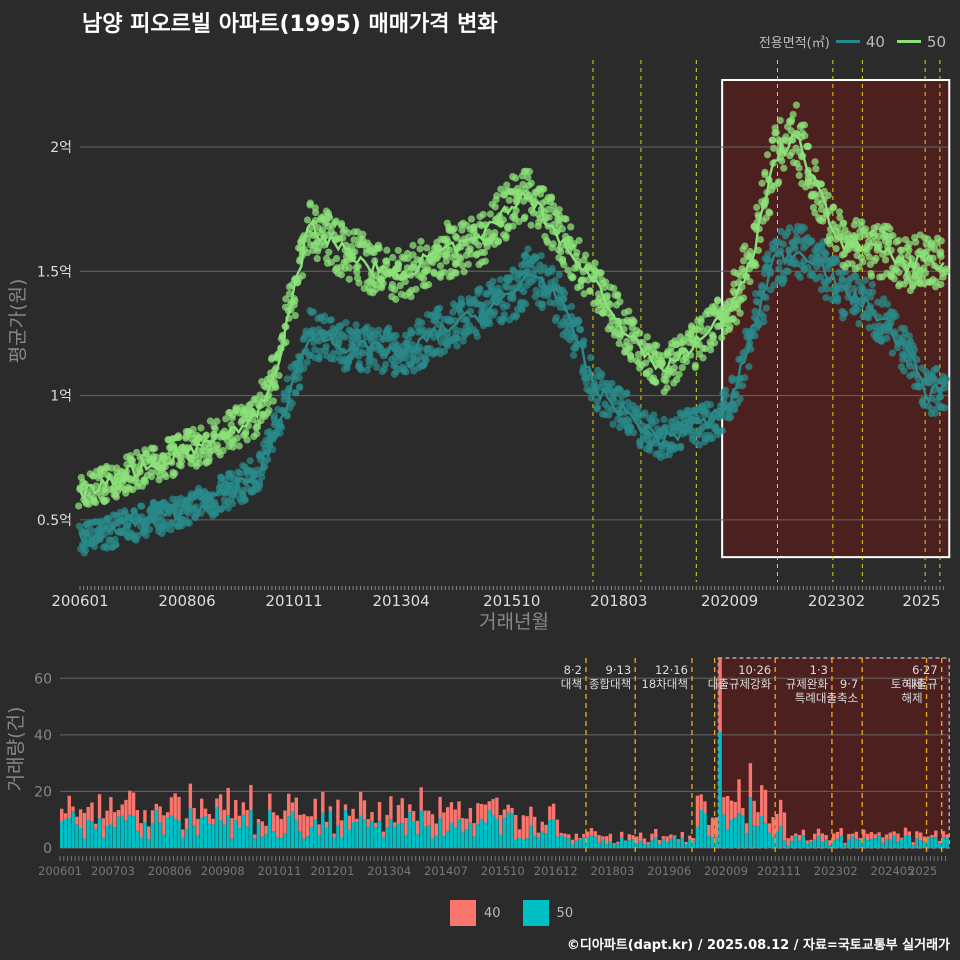  Describe the element at coordinates (223, 871) in the screenshot. I see `bar-x-tick-label-3: 200908` at that location.